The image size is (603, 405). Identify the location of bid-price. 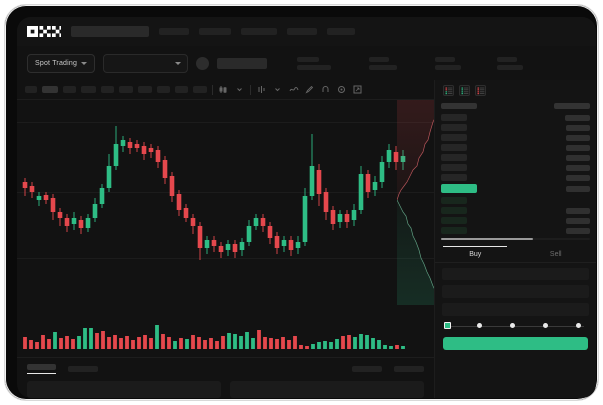
(454, 210).